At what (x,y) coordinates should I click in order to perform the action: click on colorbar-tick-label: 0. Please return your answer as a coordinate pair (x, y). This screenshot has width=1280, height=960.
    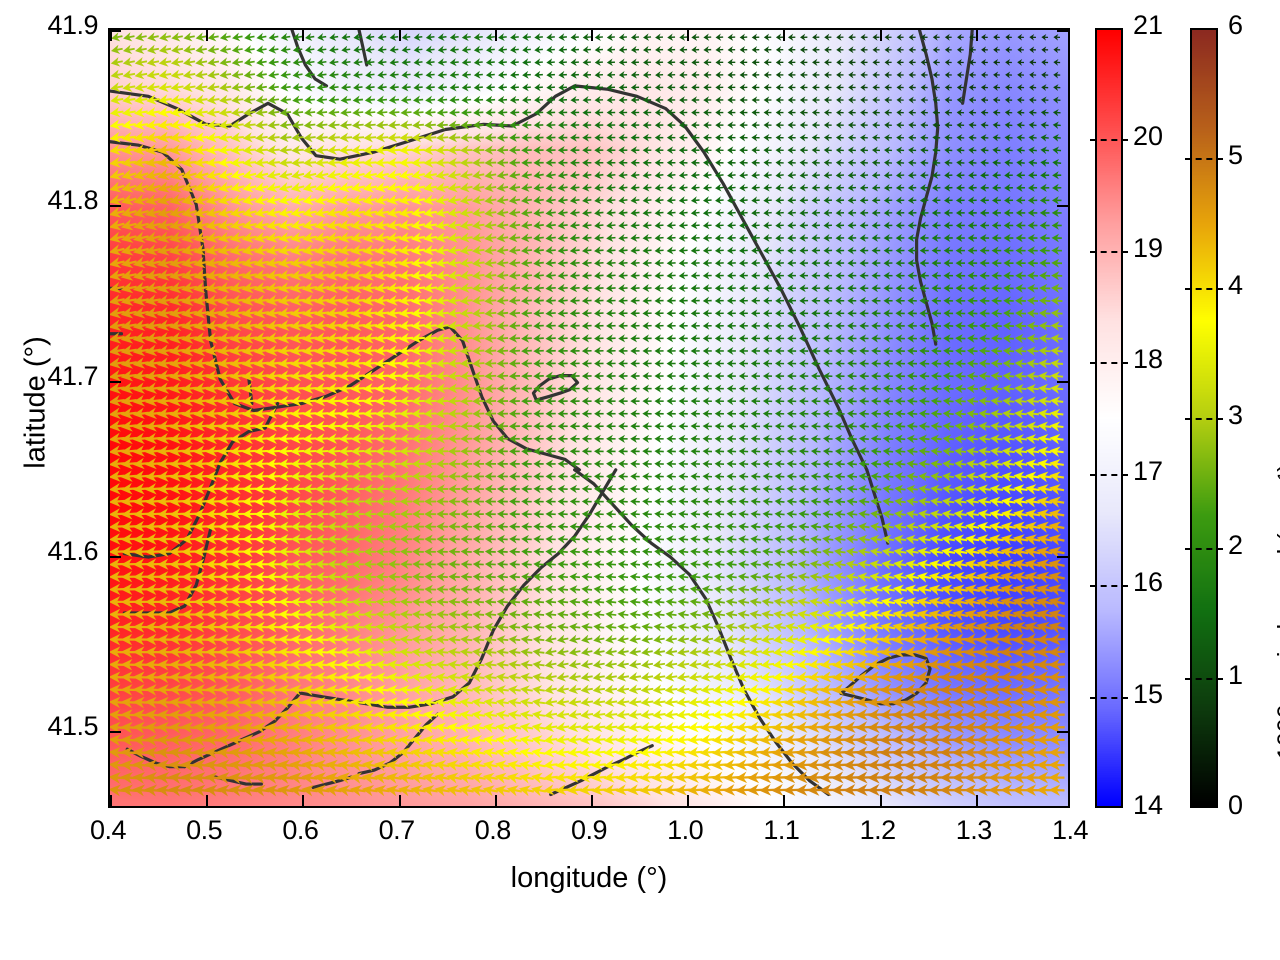
    Looking at the image, I should click on (1236, 805).